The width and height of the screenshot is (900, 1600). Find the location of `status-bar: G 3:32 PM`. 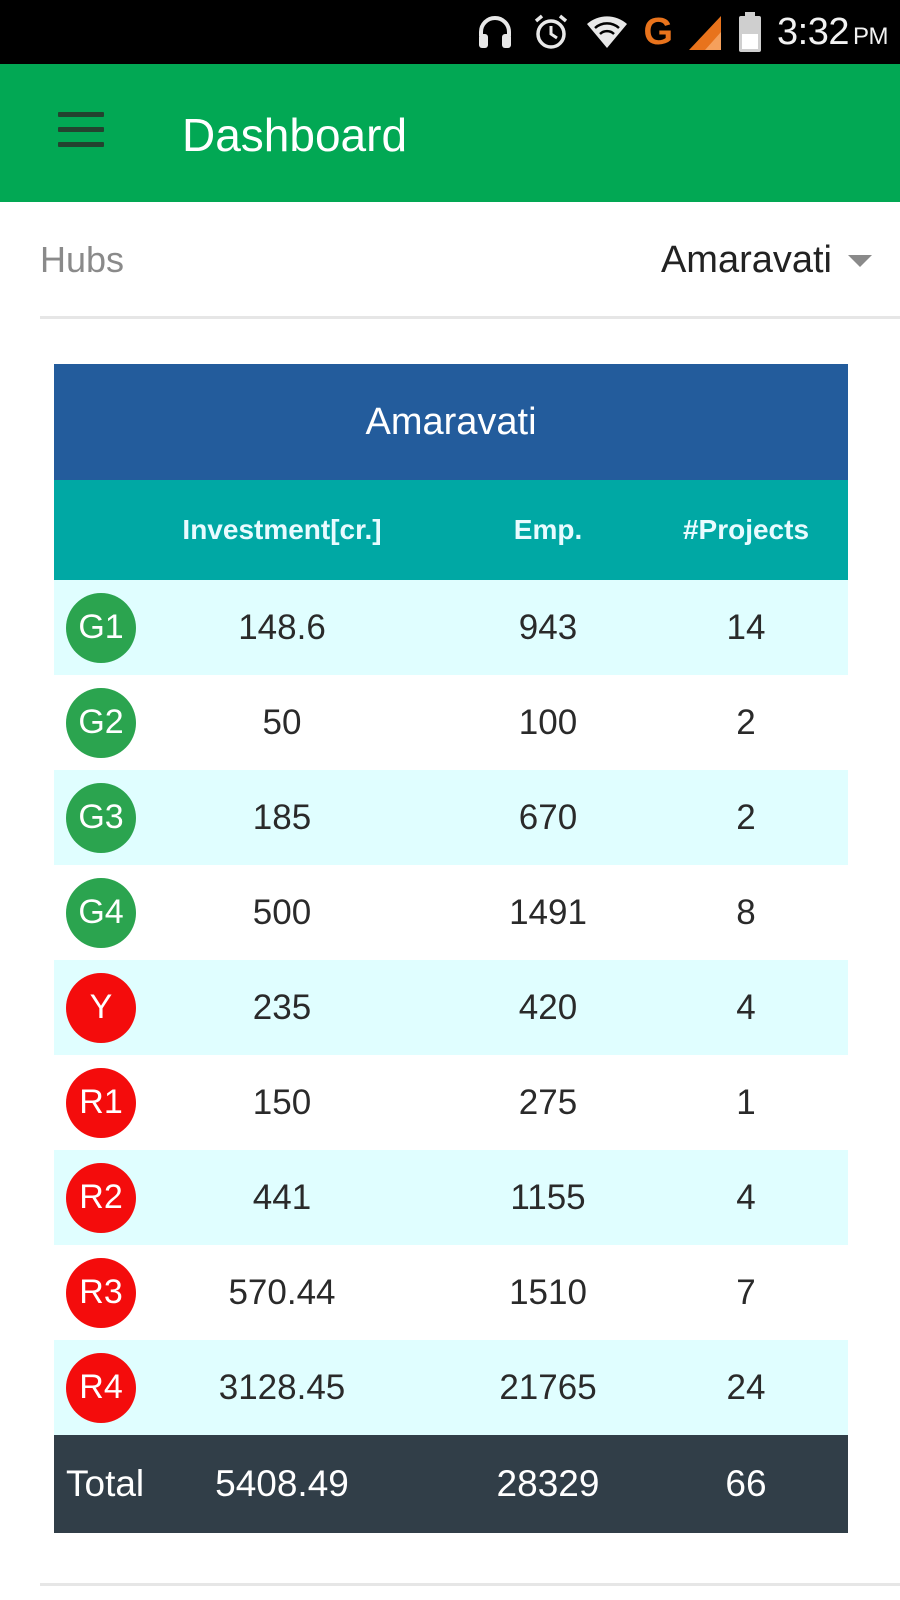

status-bar: G 3:32 PM is located at coordinates (450, 32).